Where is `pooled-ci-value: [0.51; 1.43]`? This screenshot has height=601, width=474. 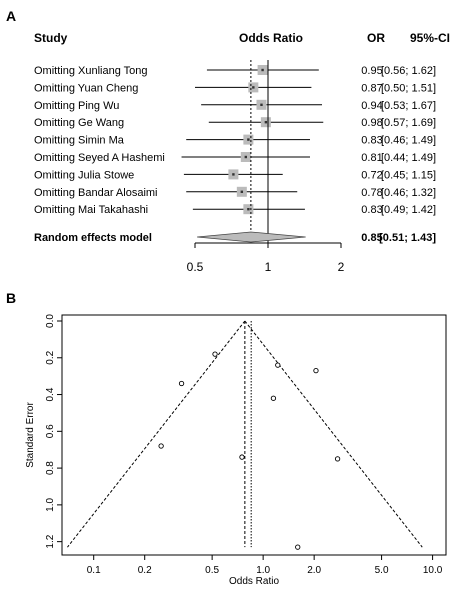
pooled-ci-value: [0.51; 1.43] is located at coordinates (407, 238).